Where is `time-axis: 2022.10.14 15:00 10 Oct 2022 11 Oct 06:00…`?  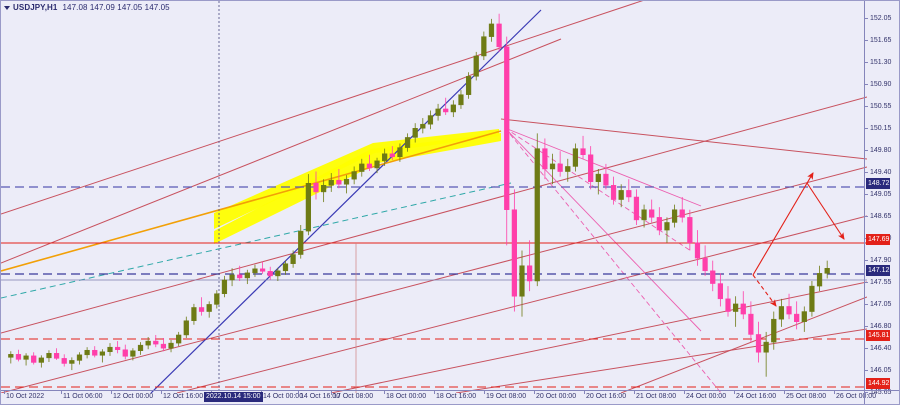 time-axis: 2022.10.14 15:00 10 Oct 2022 11 Oct 06:00… is located at coordinates (438, 397).